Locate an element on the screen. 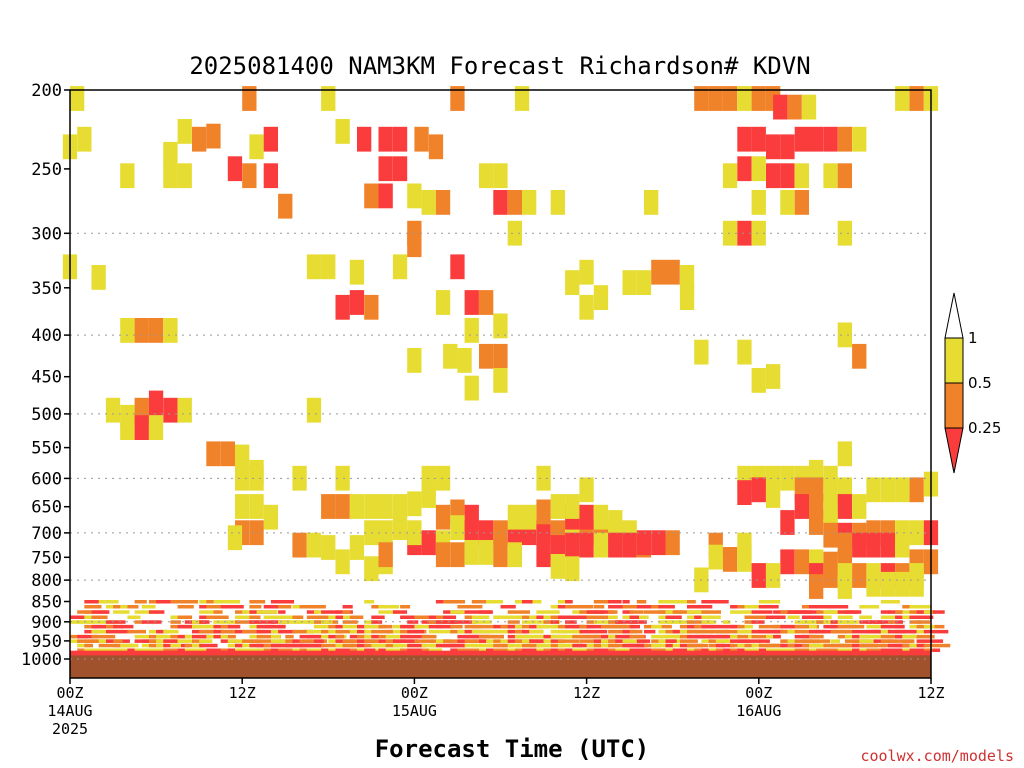 The image size is (1024, 768). y-tick-label: 1000 is located at coordinates (41, 660).